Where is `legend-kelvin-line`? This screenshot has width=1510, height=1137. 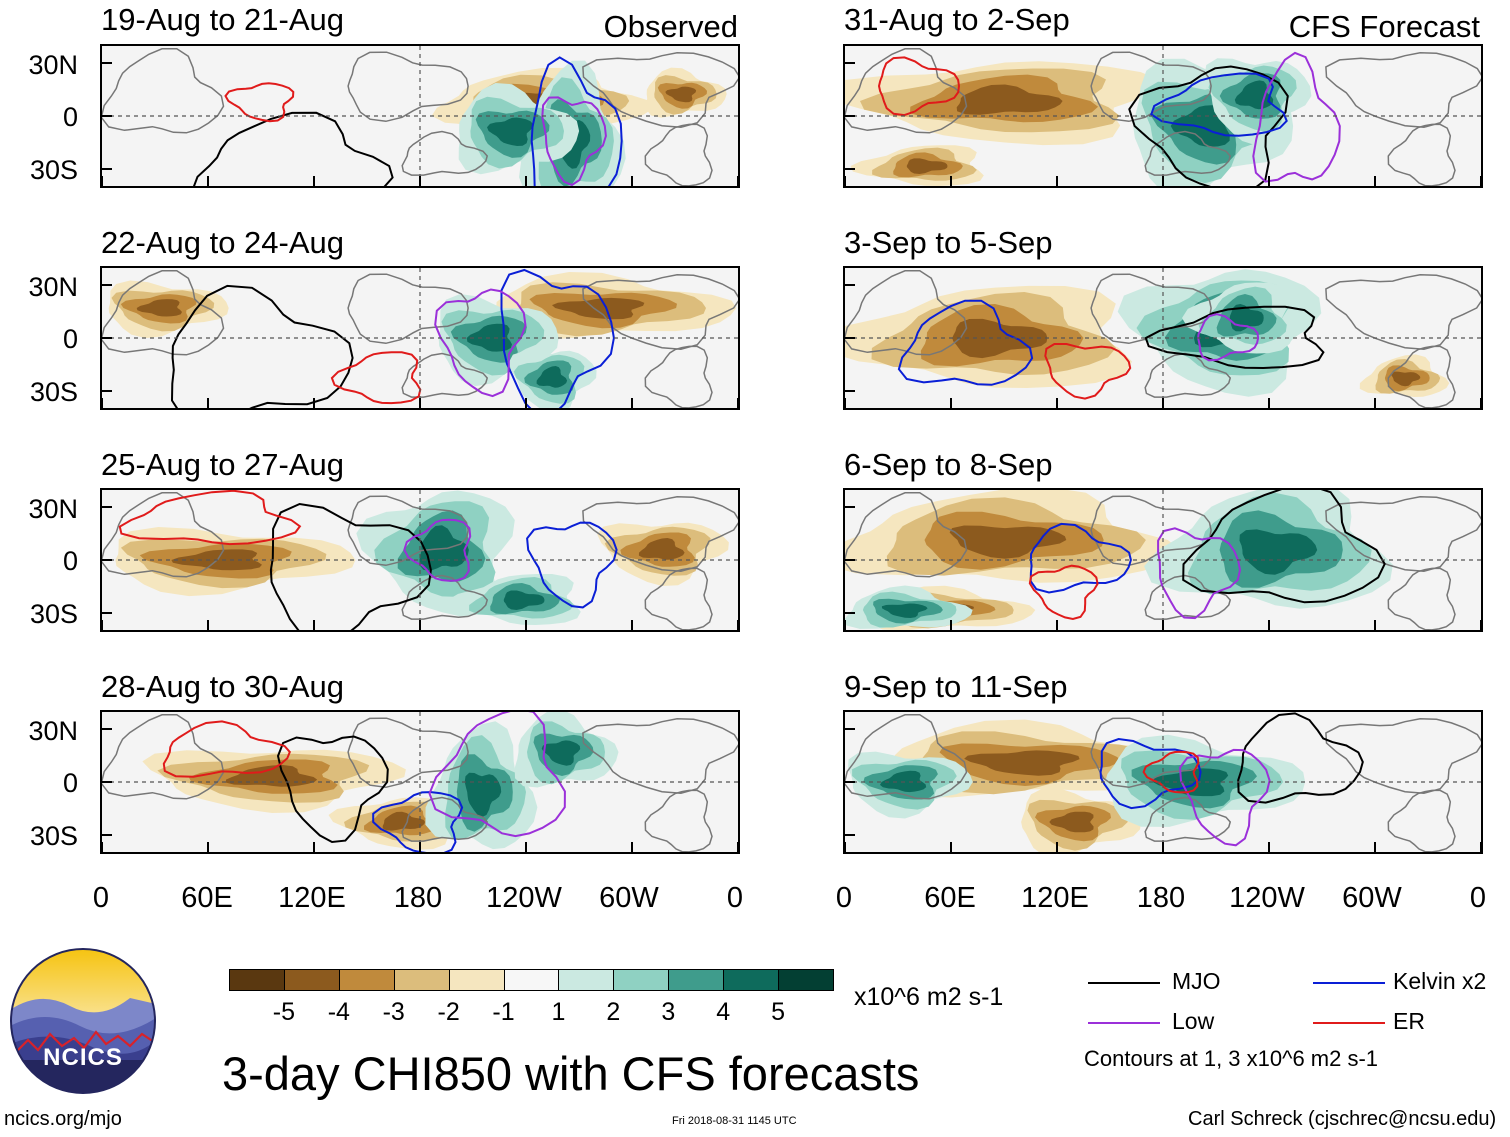 legend-kelvin-line is located at coordinates (1349, 983).